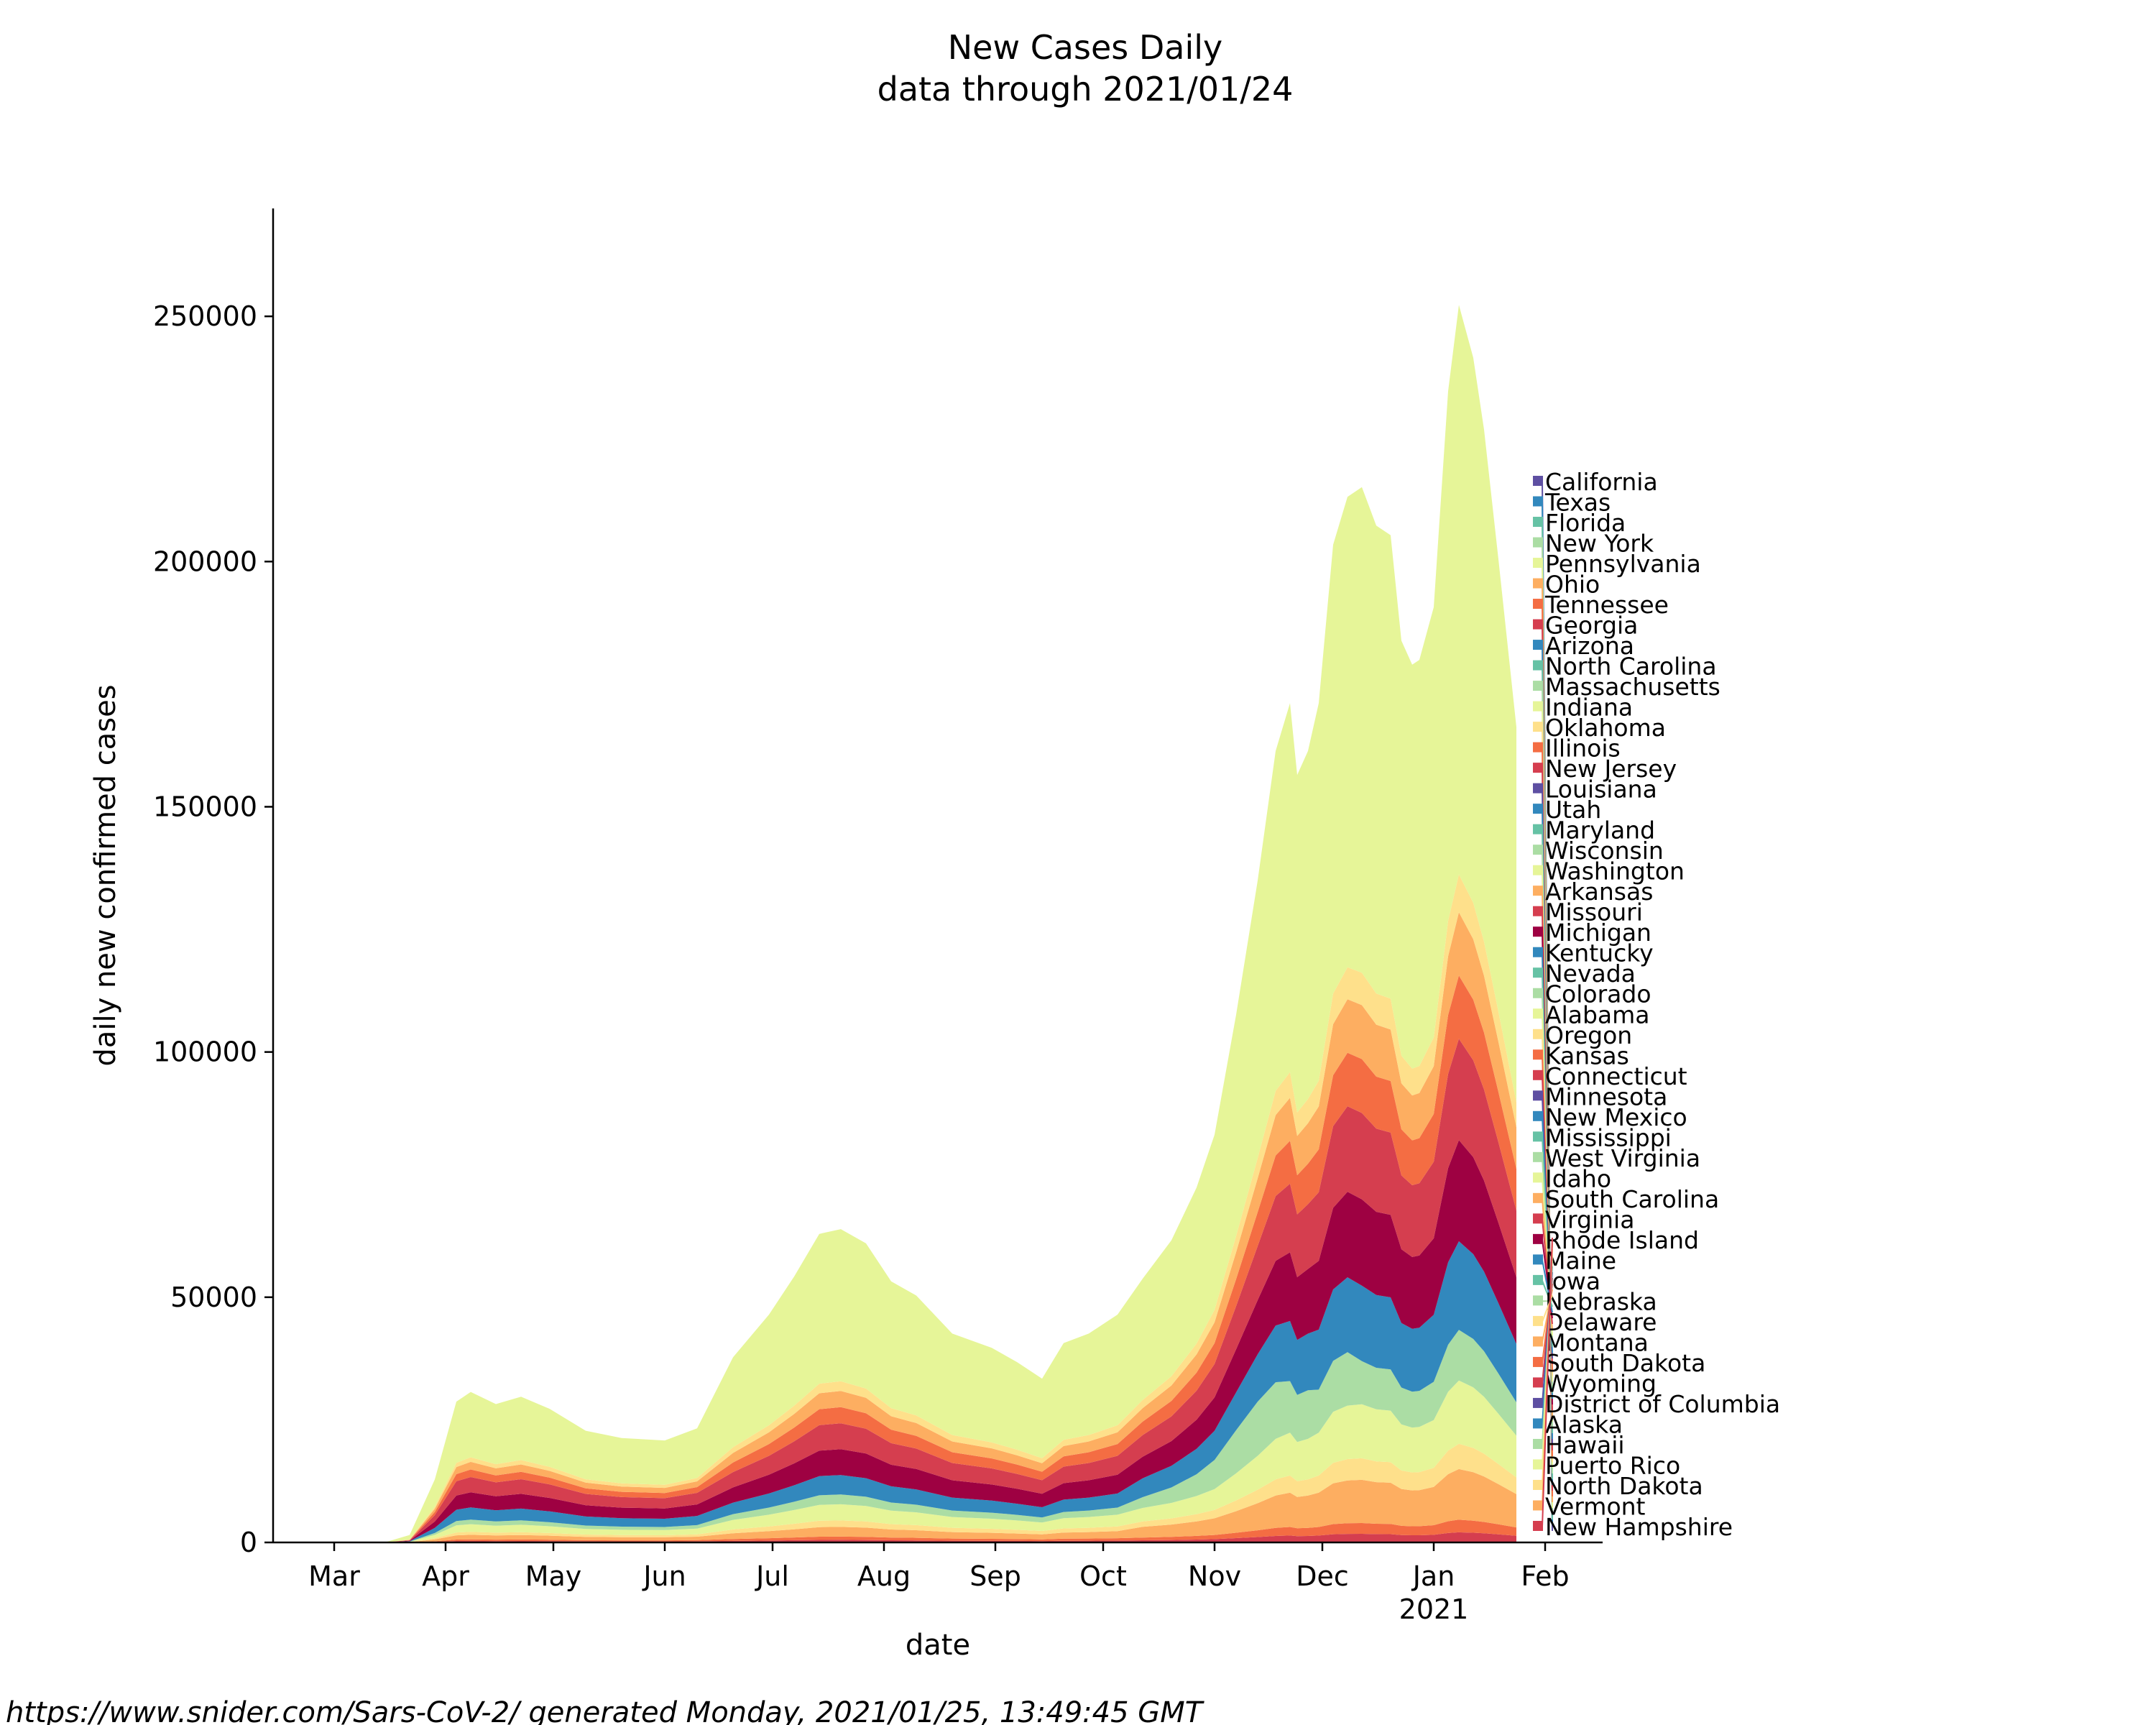  Describe the element at coordinates (1592, 626) in the screenshot. I see `legend-label-7: Georgia` at that location.